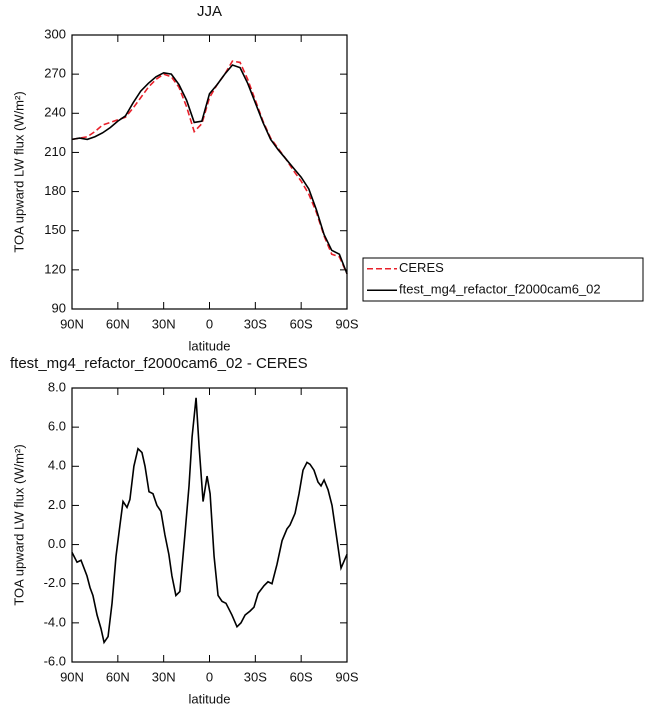 This screenshot has width=649, height=711. I want to click on y-tick-label: 240, so click(55, 112).